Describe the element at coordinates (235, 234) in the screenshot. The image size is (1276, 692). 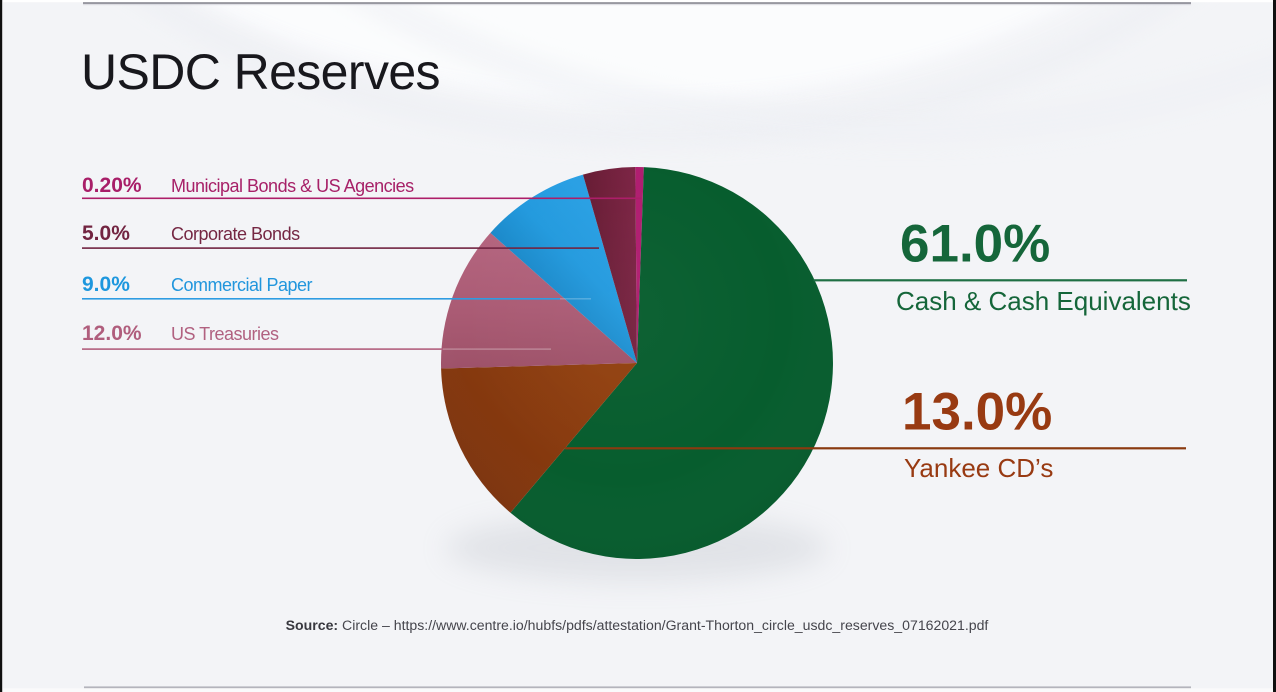
I see `svg-text: Corporate Bonds` at that location.